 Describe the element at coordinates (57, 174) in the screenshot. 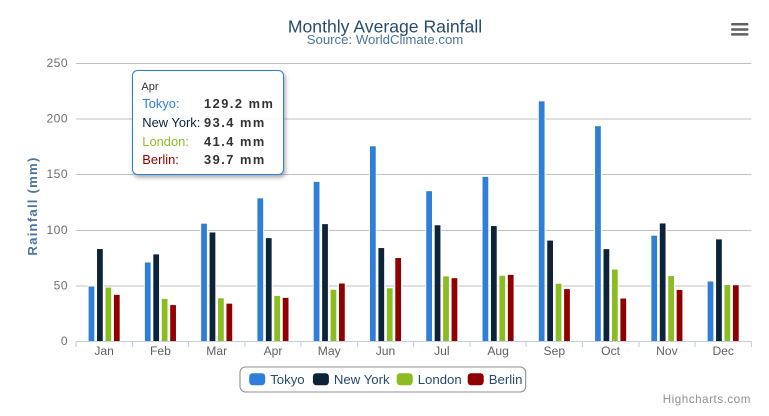

I see `svg-text: 150` at that location.